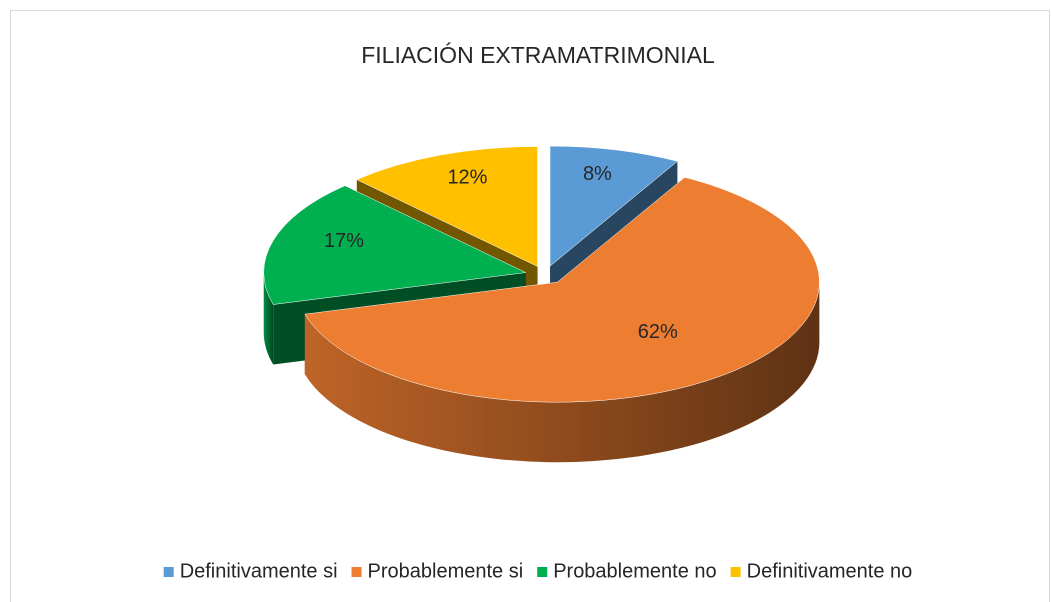 This screenshot has width=1051, height=602. What do you see at coordinates (538, 55) in the screenshot?
I see `chart-title: FILIACIÓN EXTRAMATRIMONIAL` at bounding box center [538, 55].